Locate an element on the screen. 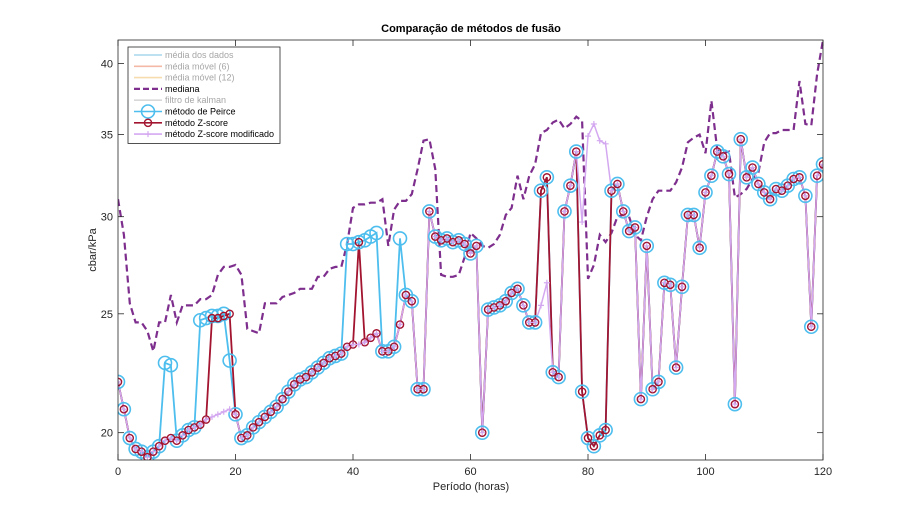 The image size is (909, 519). legend-label: filtro de kalman is located at coordinates (195, 100).